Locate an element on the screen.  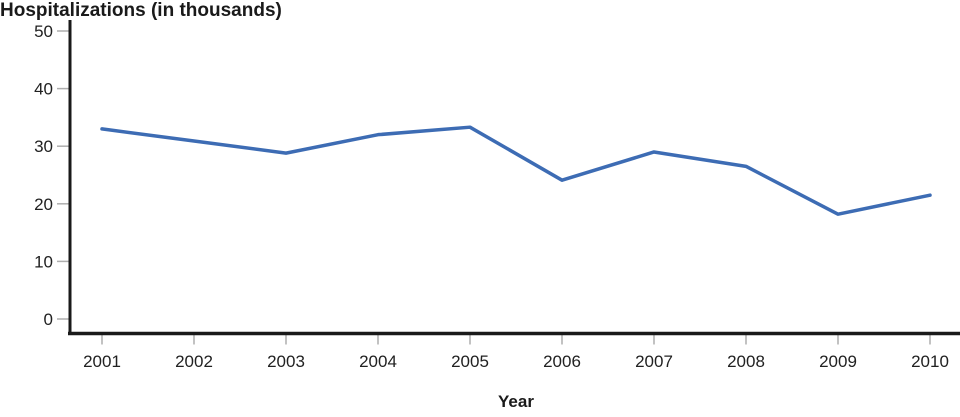
chart-title: Hospitalizations (in thousands) is located at coordinates (141, 10).